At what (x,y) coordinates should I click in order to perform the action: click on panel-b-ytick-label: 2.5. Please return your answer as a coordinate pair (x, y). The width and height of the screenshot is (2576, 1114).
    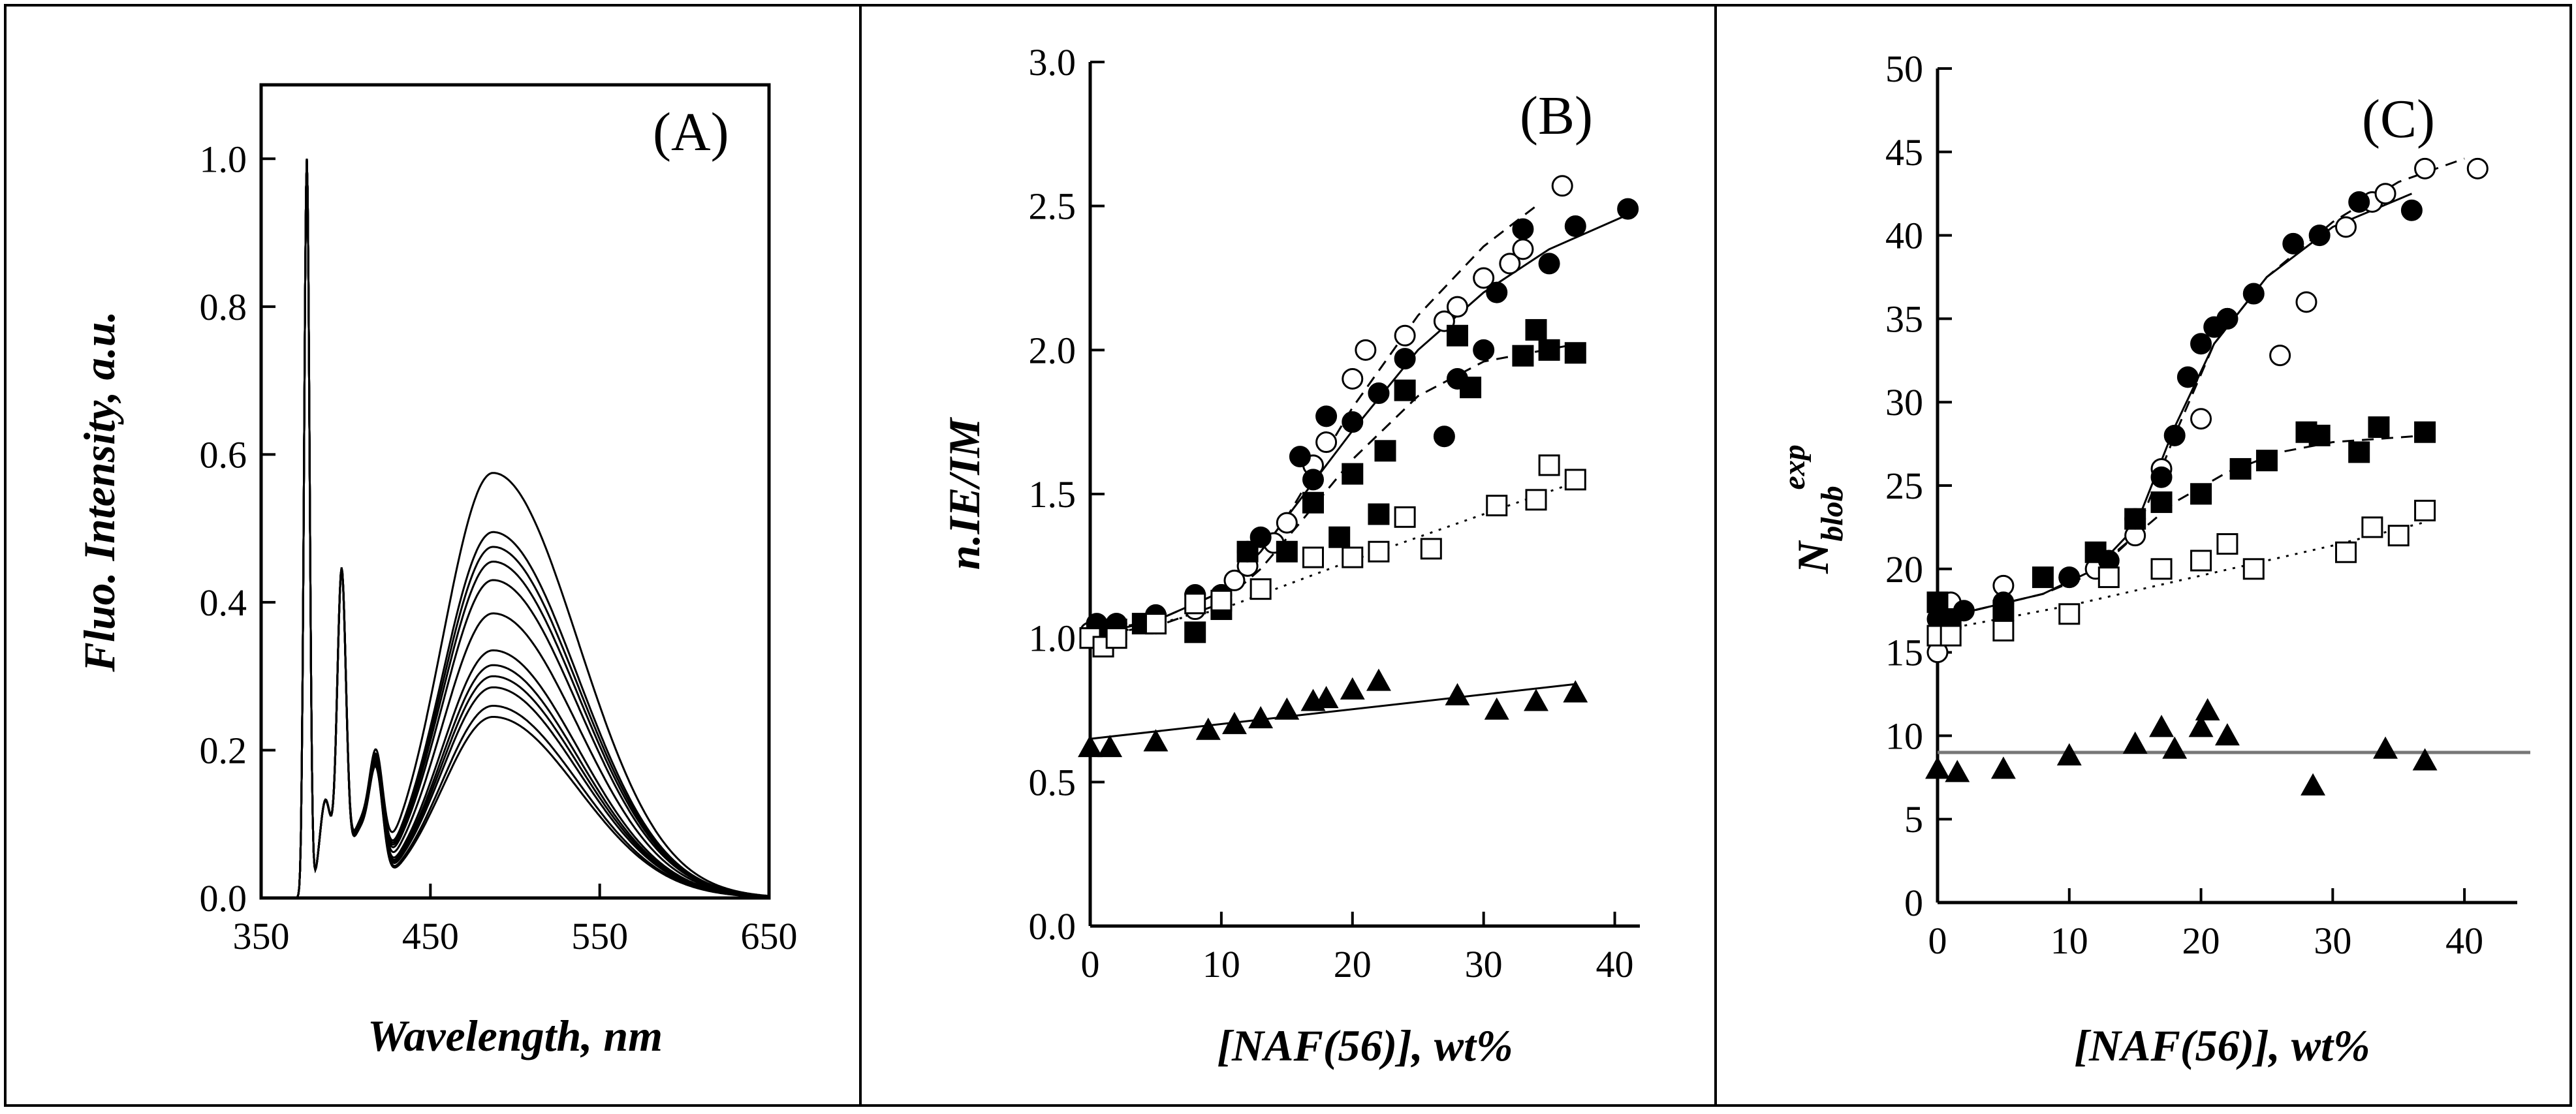
    Looking at the image, I should click on (1052, 206).